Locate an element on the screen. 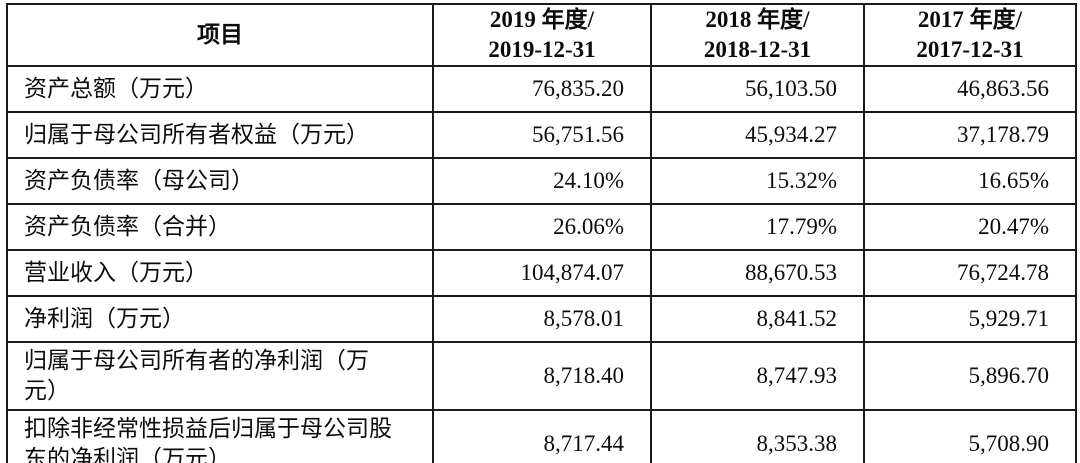 The height and width of the screenshot is (463, 1080). value-2018: 8,841.52 is located at coordinates (757, 319).